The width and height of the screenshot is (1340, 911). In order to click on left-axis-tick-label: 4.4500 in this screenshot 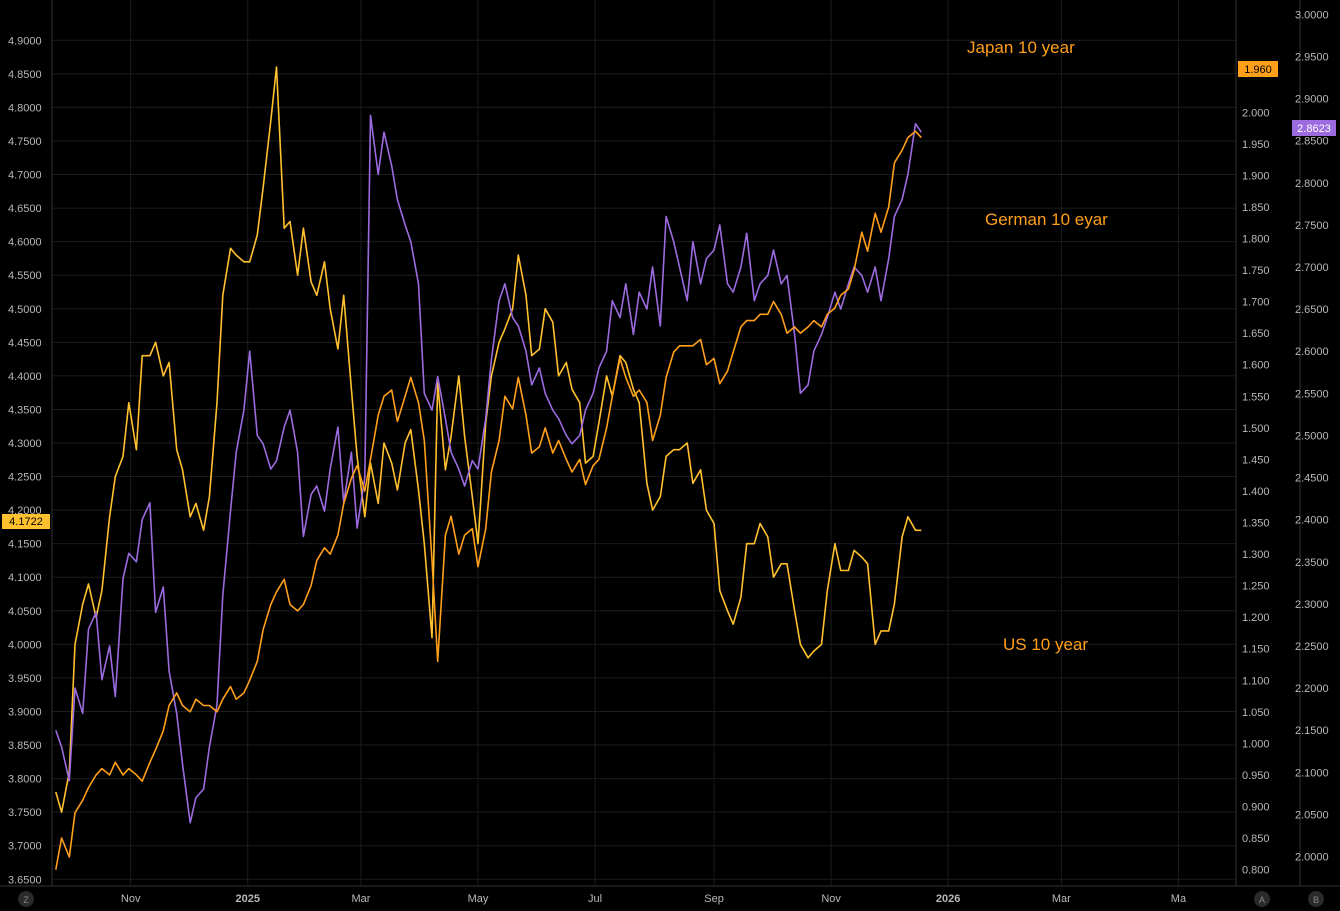, I will do `click(25, 343)`.